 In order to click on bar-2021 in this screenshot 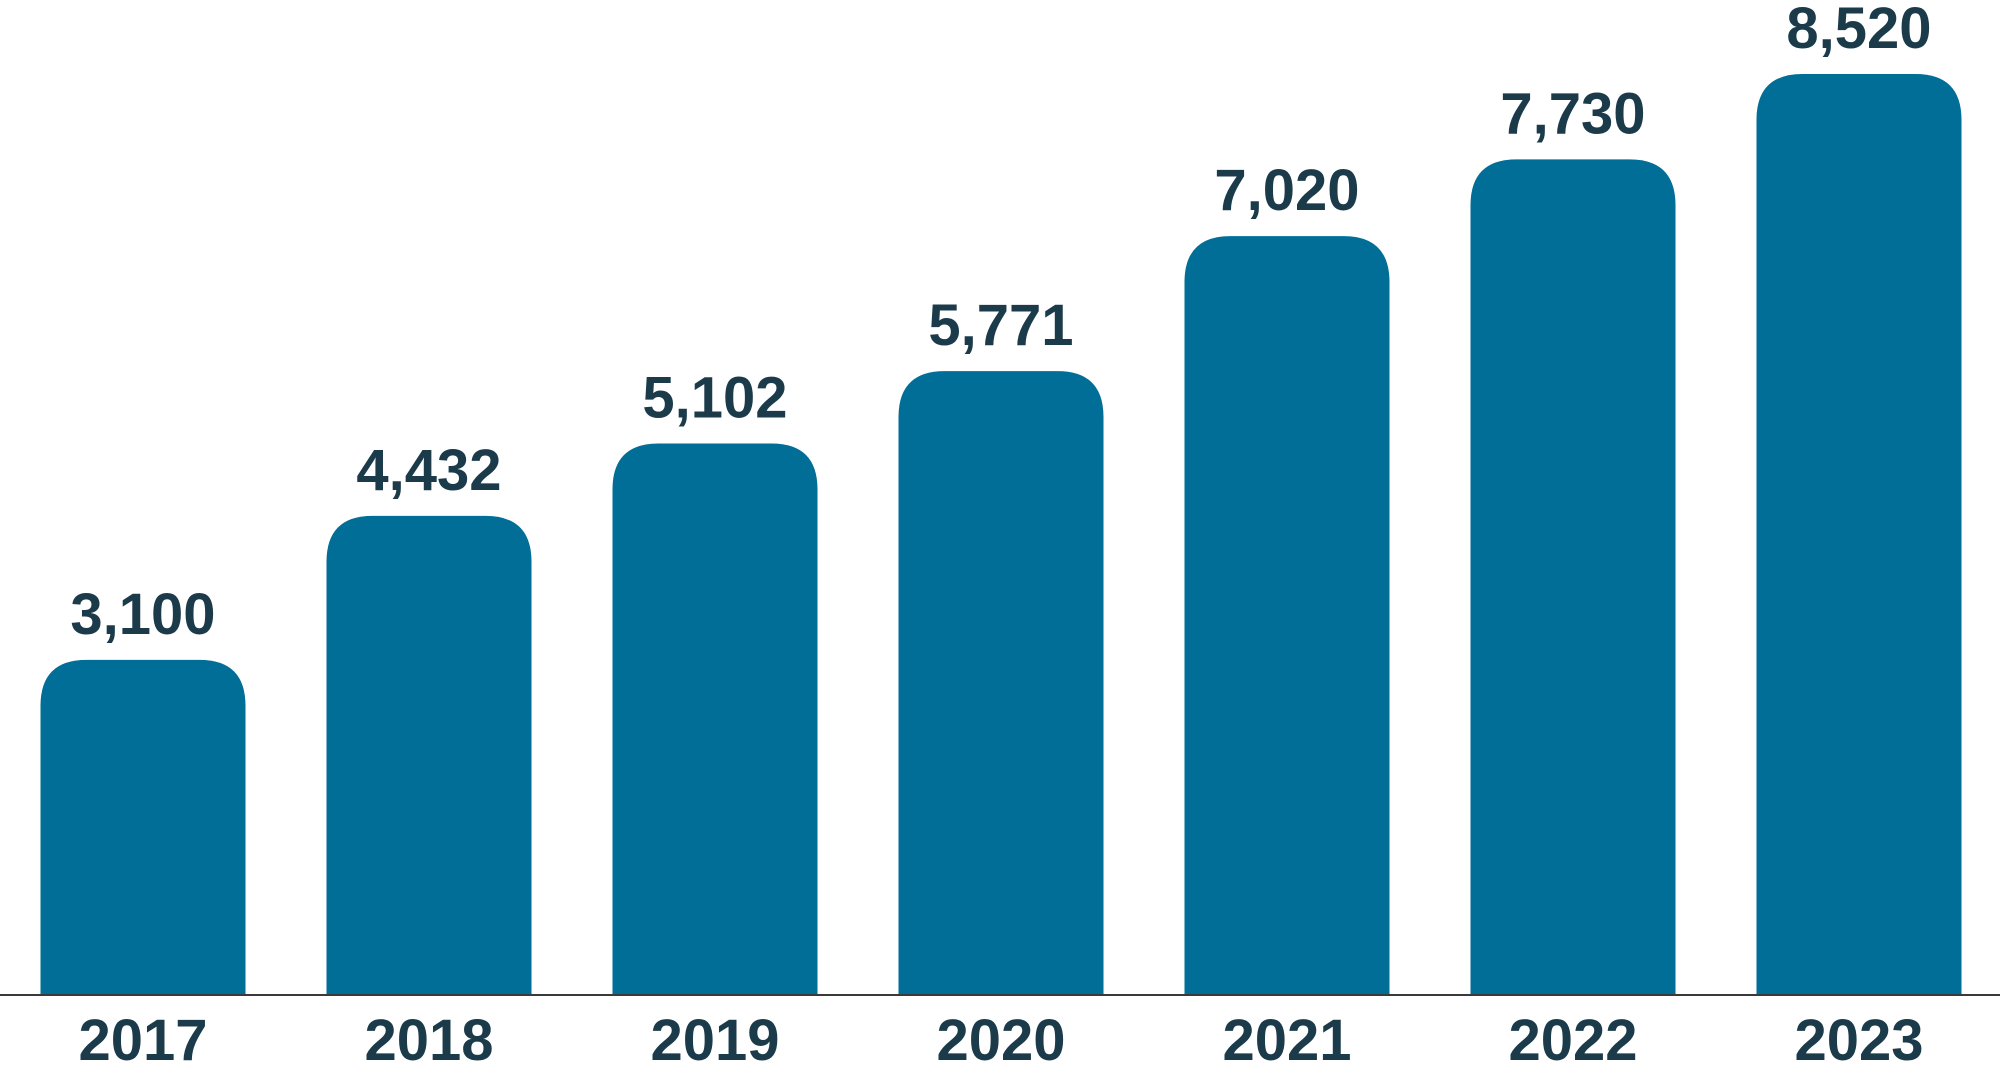, I will do `click(1287, 615)`.